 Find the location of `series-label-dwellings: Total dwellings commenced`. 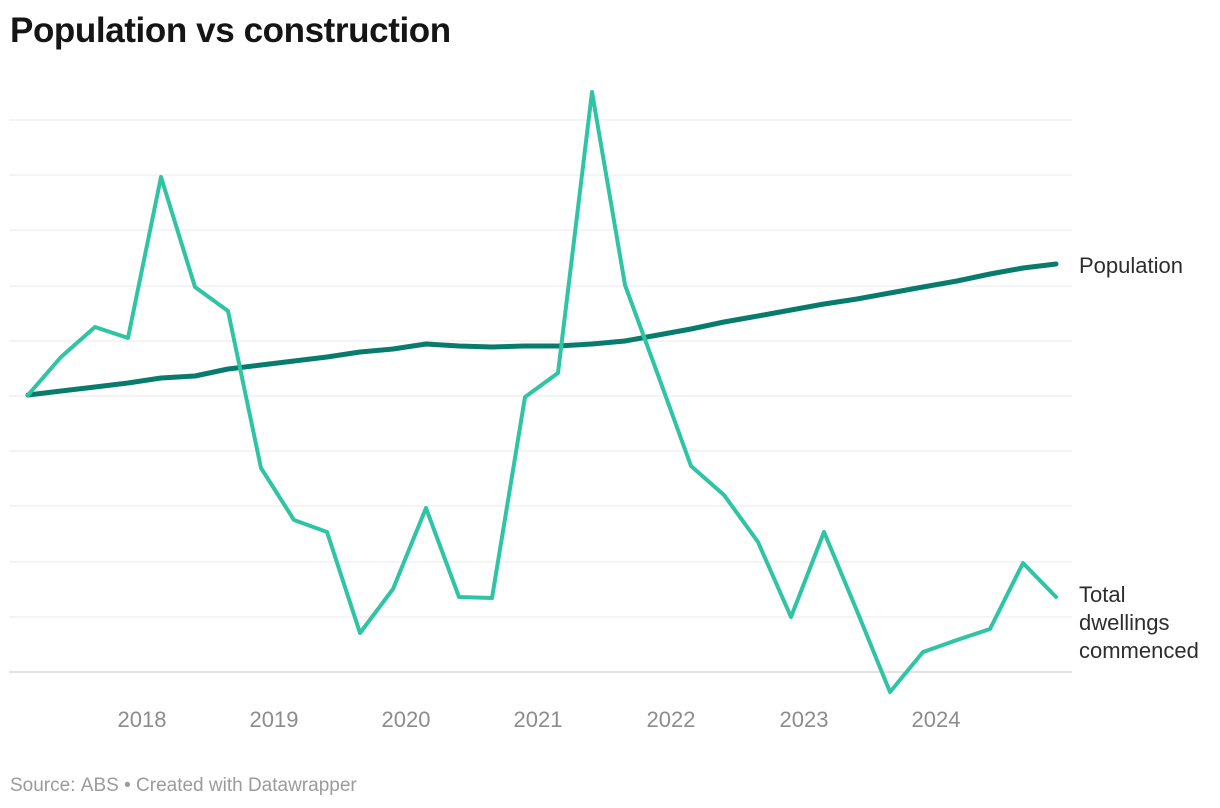

series-label-dwellings: Total dwellings commenced is located at coordinates (1139, 622).